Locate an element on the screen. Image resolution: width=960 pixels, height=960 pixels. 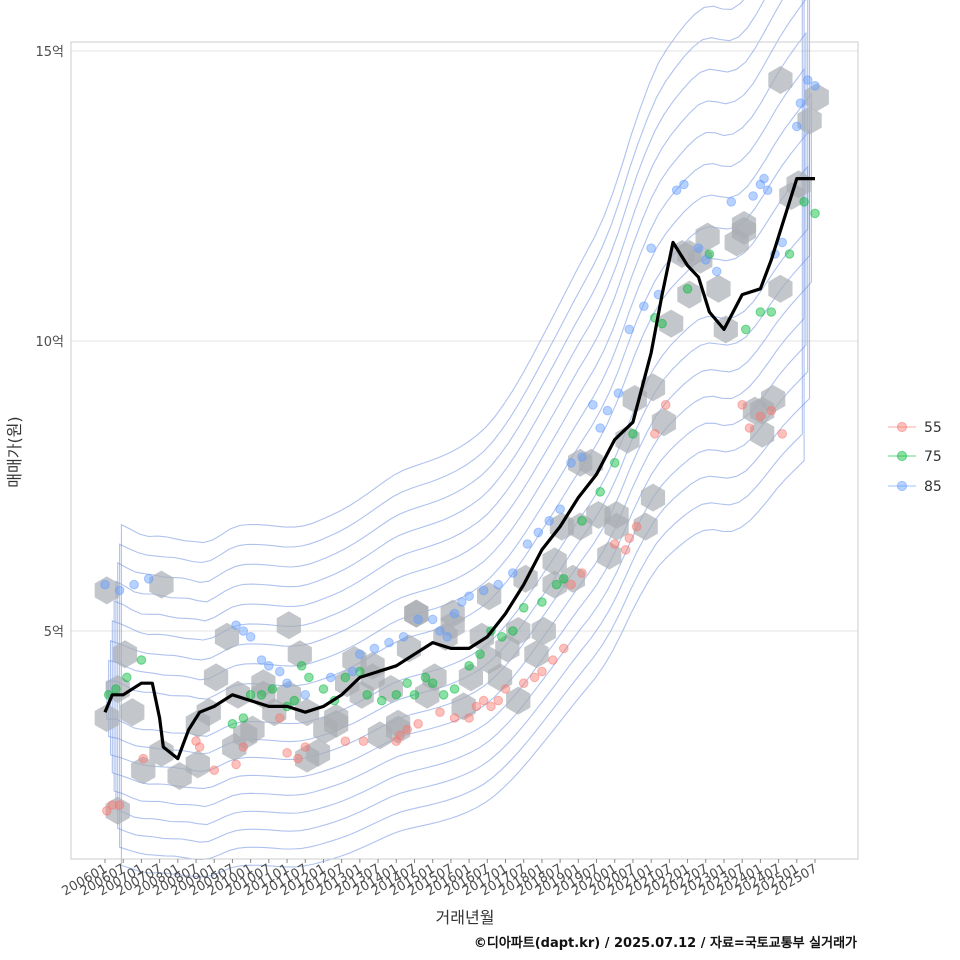
legend-label-55: 55 is located at coordinates (933, 428).